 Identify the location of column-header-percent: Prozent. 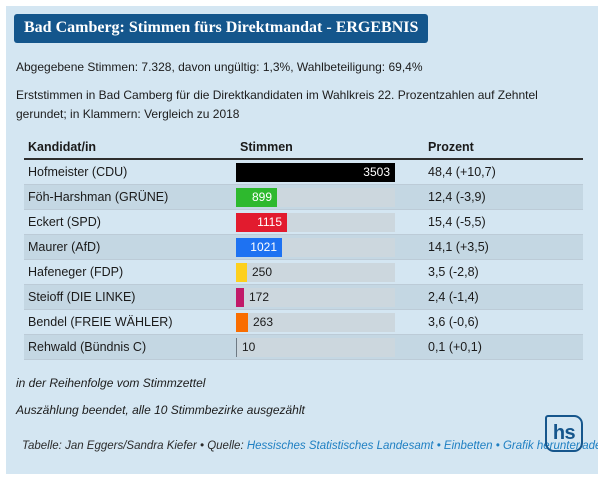
(451, 146).